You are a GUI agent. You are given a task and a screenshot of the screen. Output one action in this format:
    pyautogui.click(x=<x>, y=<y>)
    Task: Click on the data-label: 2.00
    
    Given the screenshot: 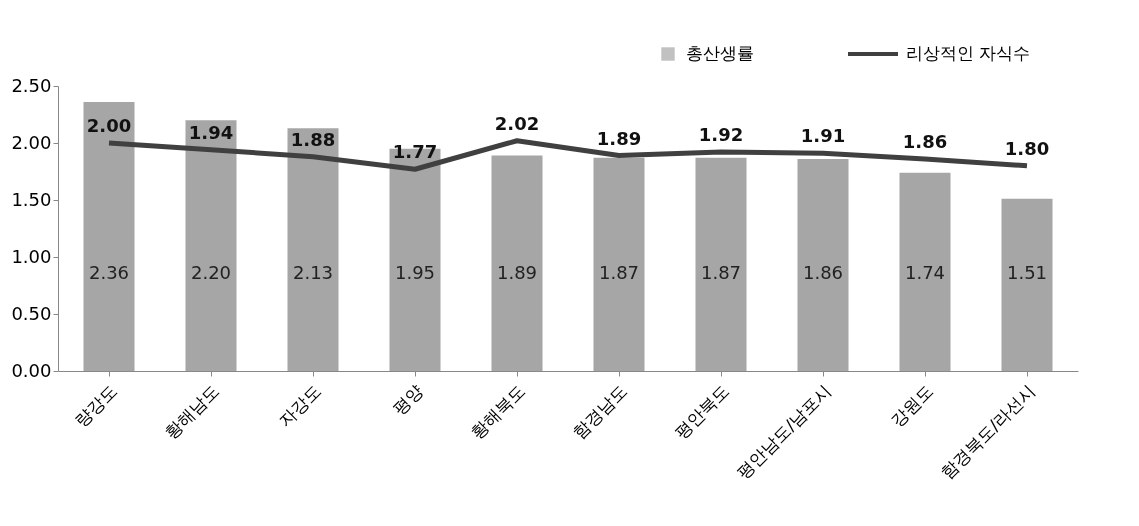 What is the action you would take?
    pyautogui.click(x=109, y=125)
    